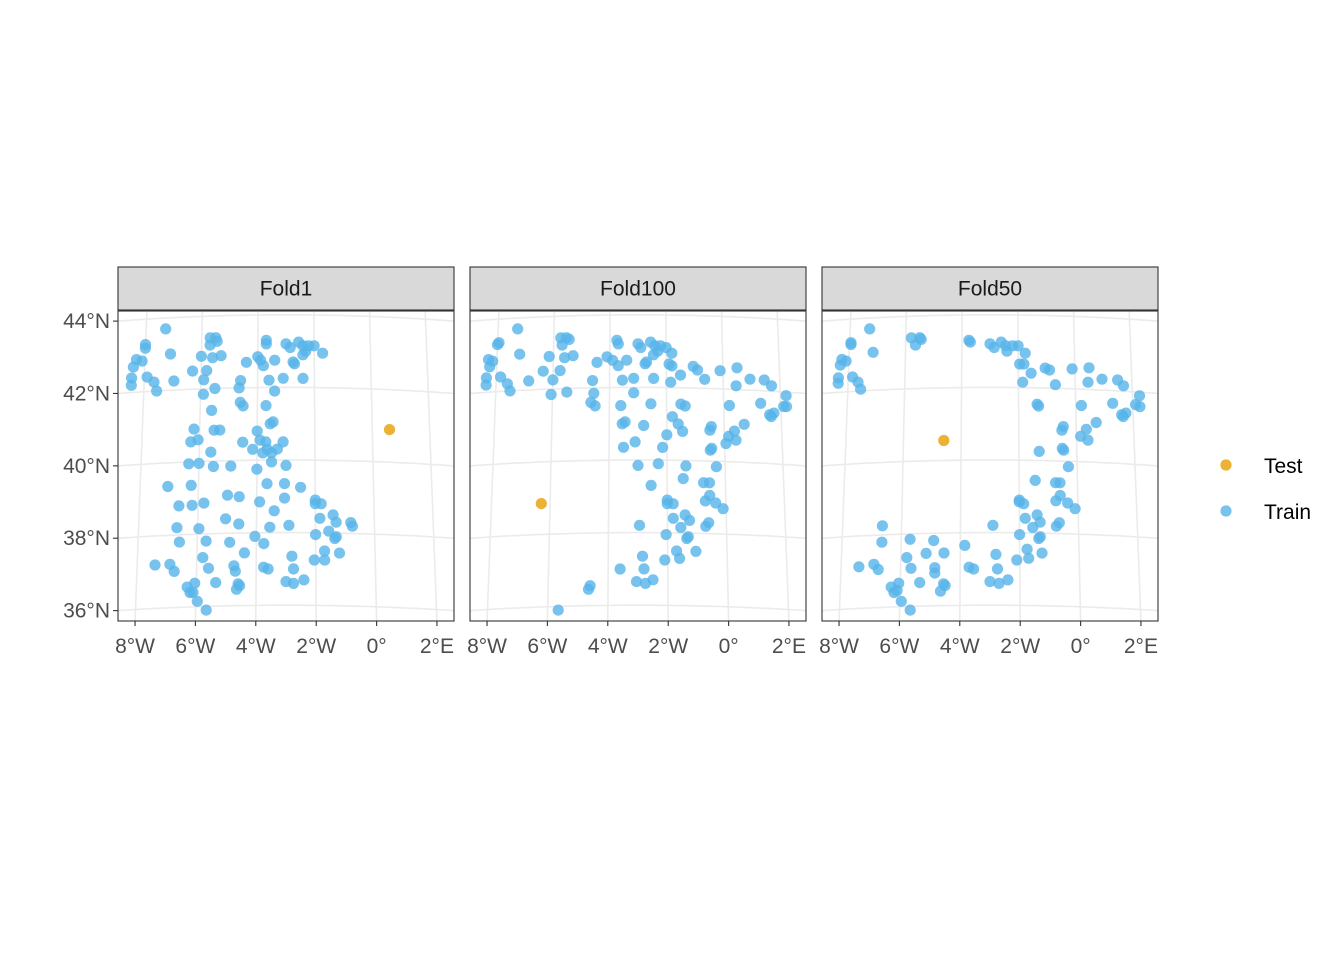  What do you see at coordinates (1261, 466) in the screenshot?
I see `legend-item: Test` at bounding box center [1261, 466].